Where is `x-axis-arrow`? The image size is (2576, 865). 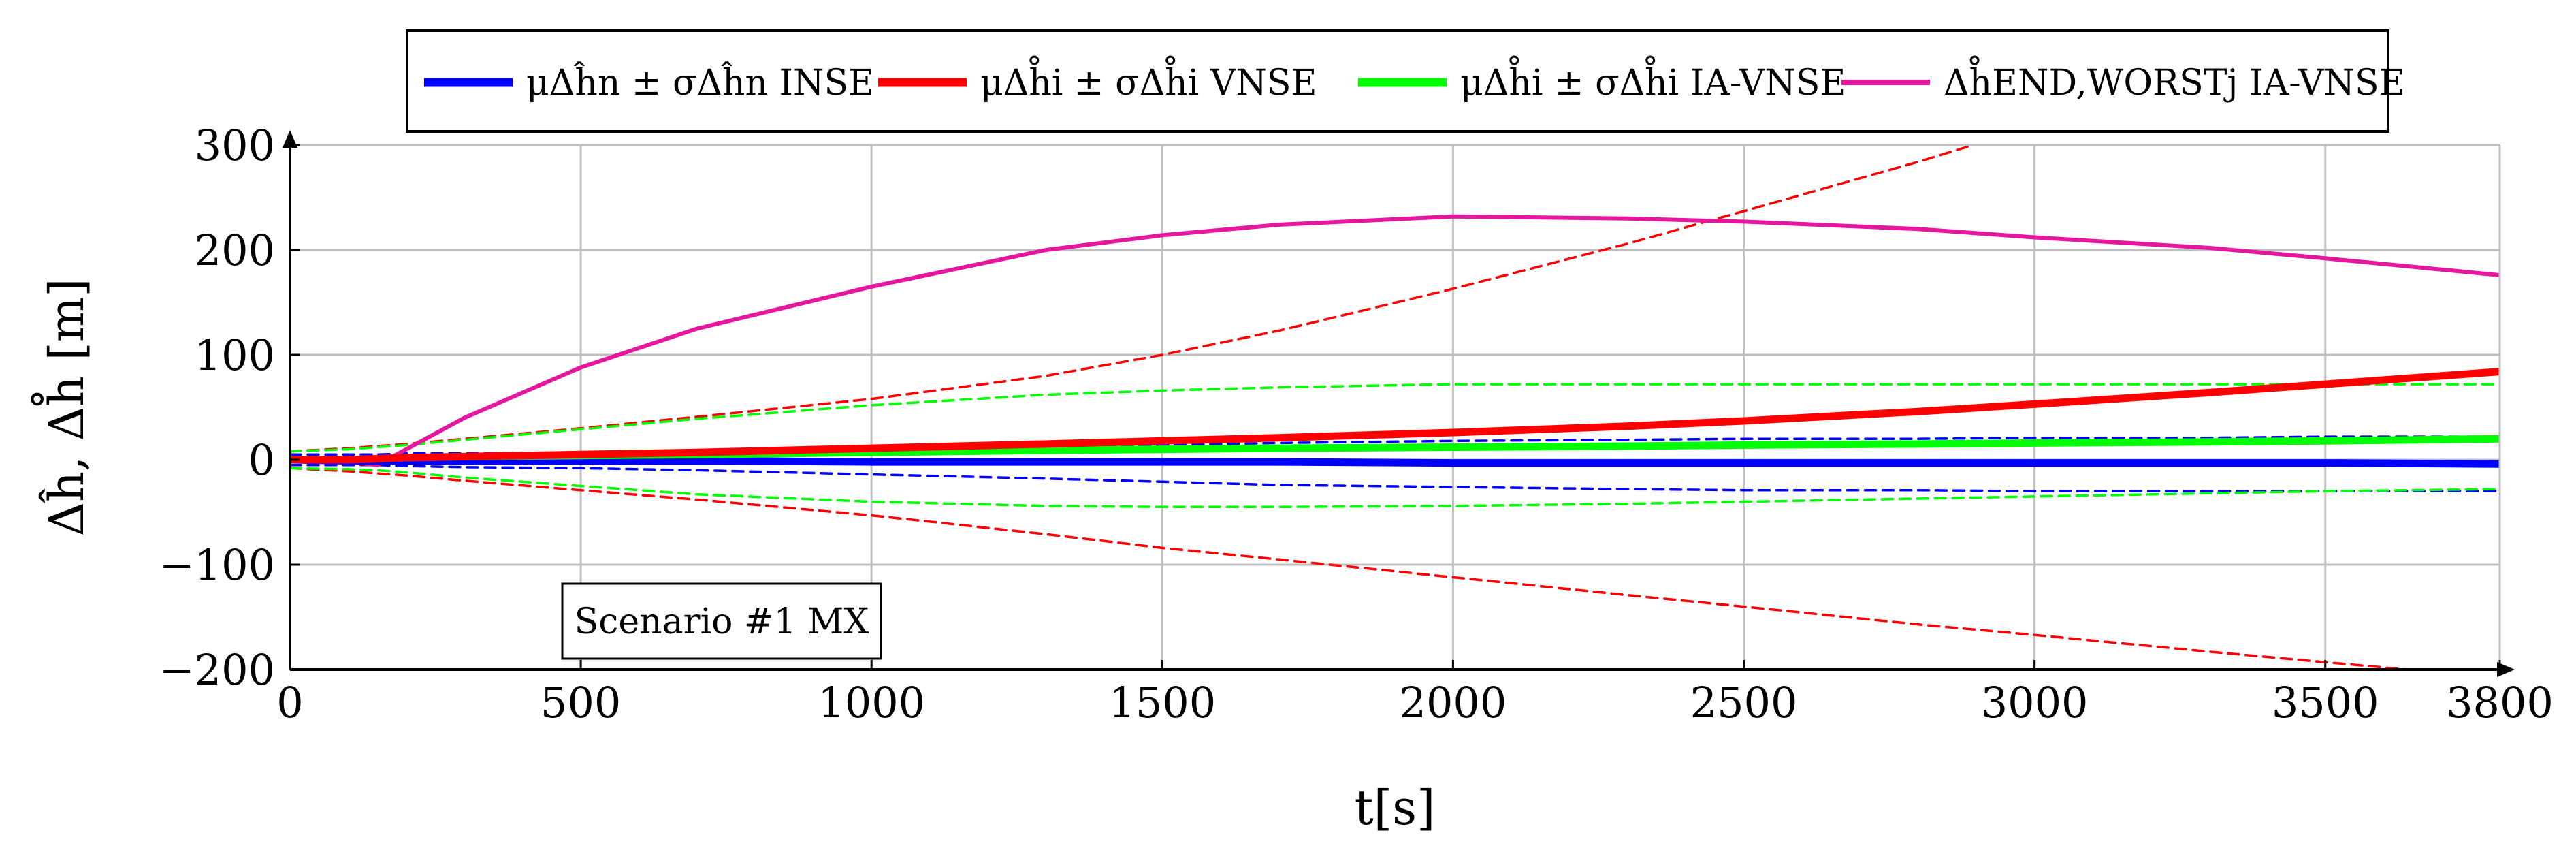 x-axis-arrow is located at coordinates (2506, 669).